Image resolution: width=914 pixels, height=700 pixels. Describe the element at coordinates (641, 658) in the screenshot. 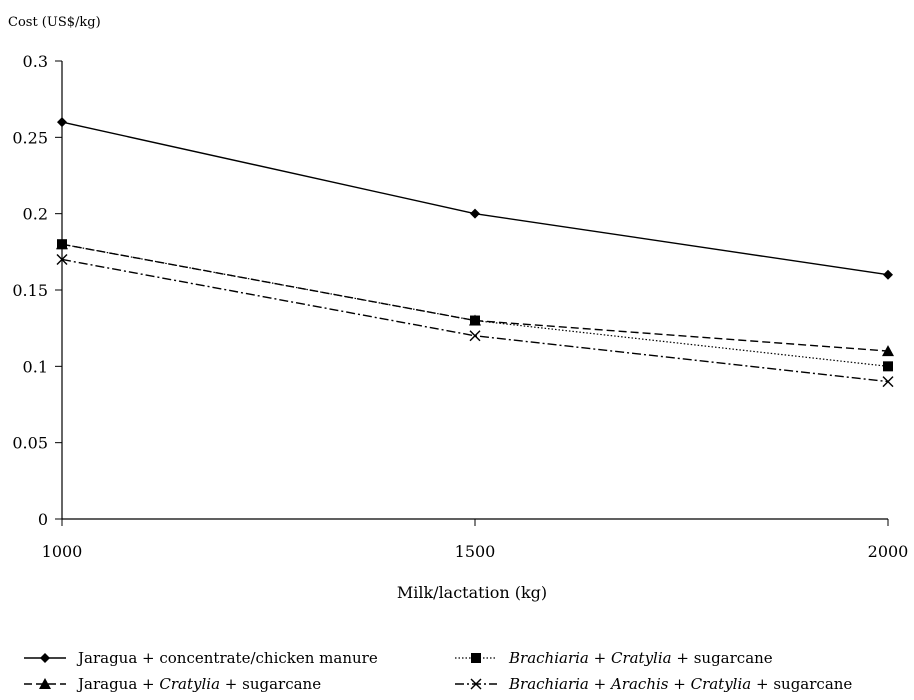

I see `legend-label: Brachiaria + Cratylia + sugarcane` at that location.